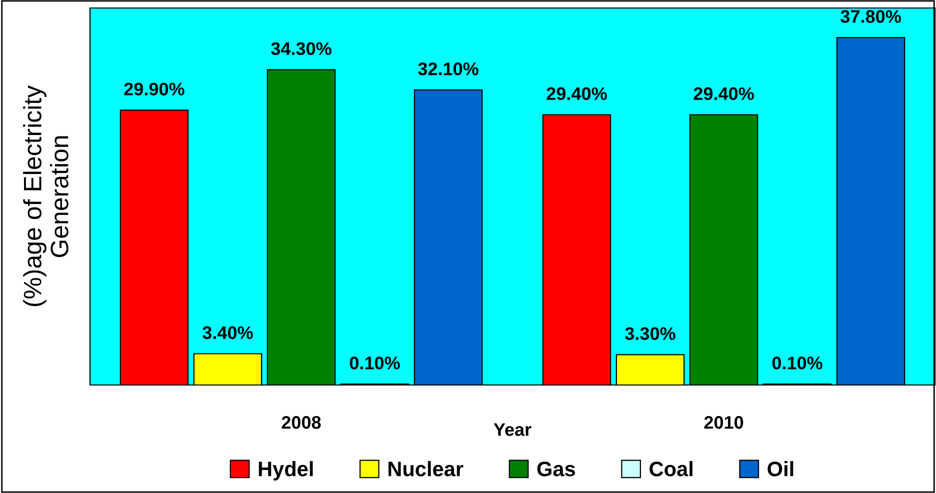  What do you see at coordinates (301, 49) in the screenshot?
I see `data-label: 34.30%` at bounding box center [301, 49].